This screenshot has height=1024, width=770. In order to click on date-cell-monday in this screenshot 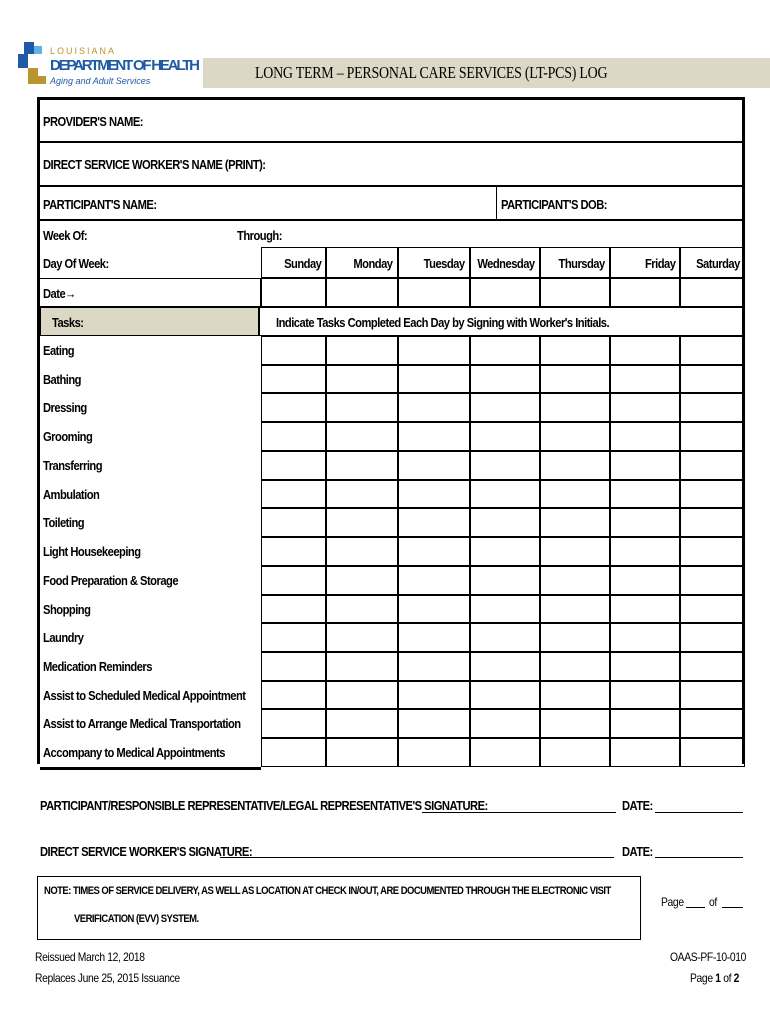, I will do `click(362, 292)`.